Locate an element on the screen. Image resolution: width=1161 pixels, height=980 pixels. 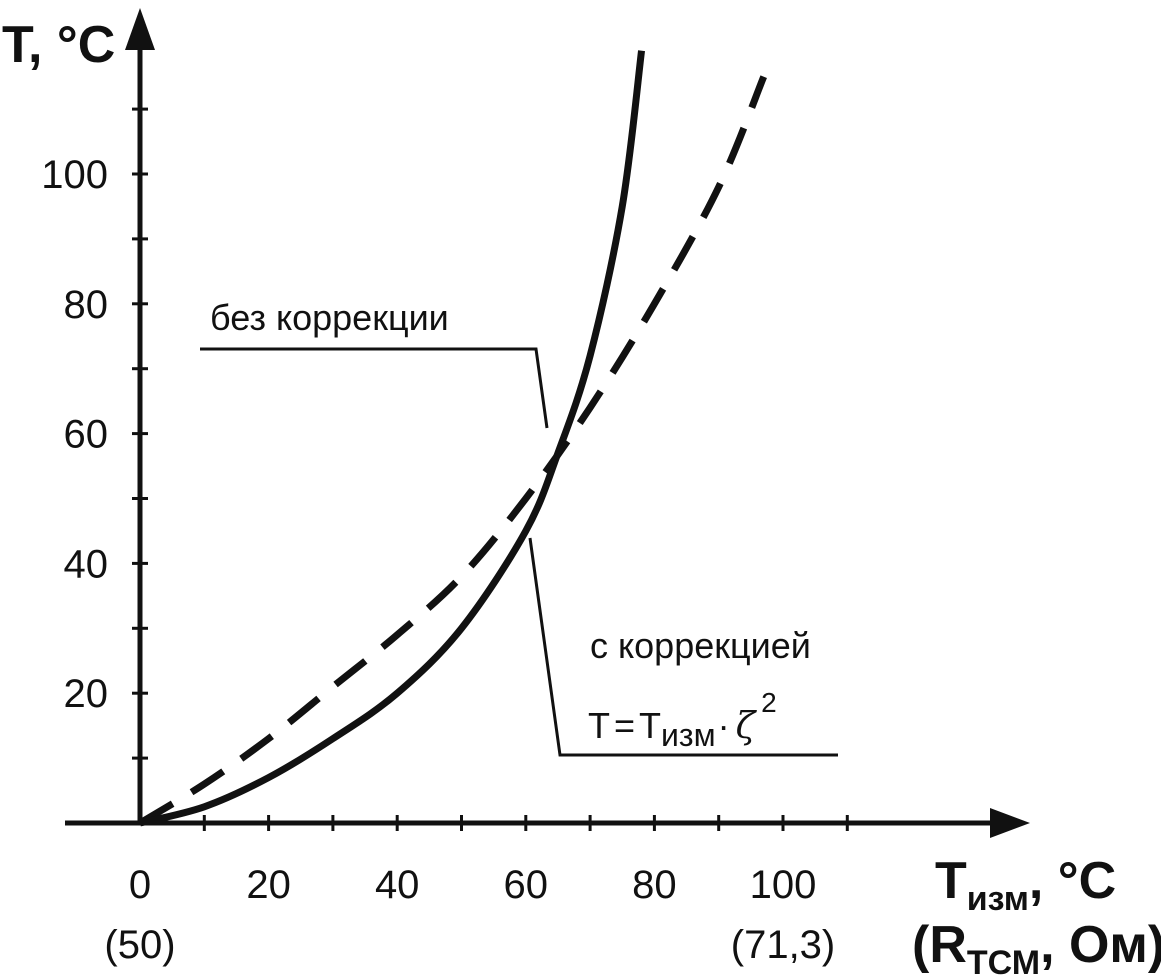
x-tick-label: 40 is located at coordinates (397, 885).